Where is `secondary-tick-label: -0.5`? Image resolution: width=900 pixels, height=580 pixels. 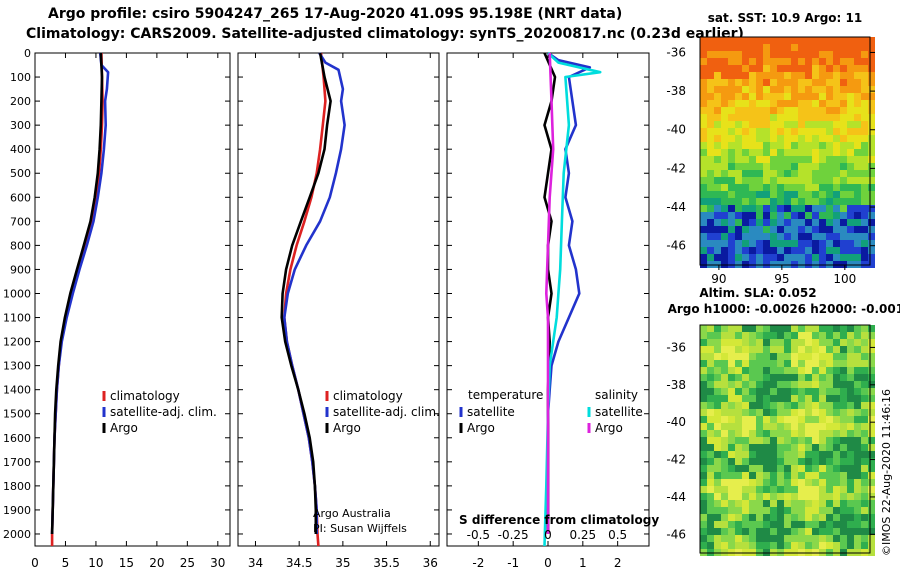
secondary-tick-label: -0.5 is located at coordinates (478, 535).